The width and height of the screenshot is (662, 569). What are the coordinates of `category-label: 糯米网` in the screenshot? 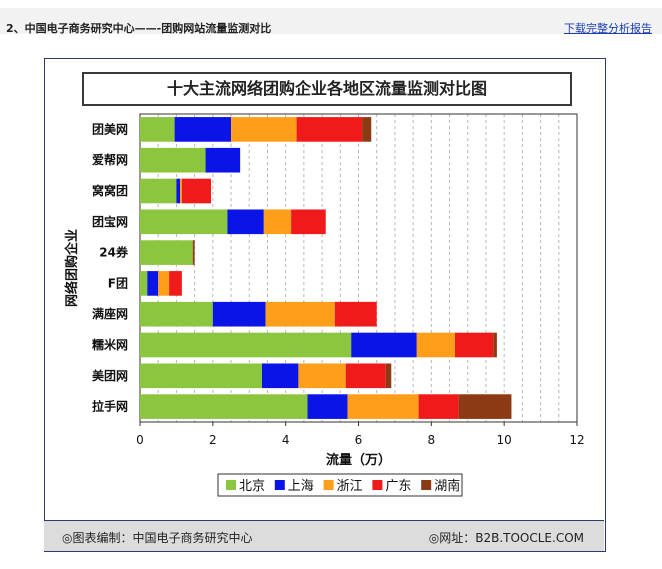 It's located at (110, 344).